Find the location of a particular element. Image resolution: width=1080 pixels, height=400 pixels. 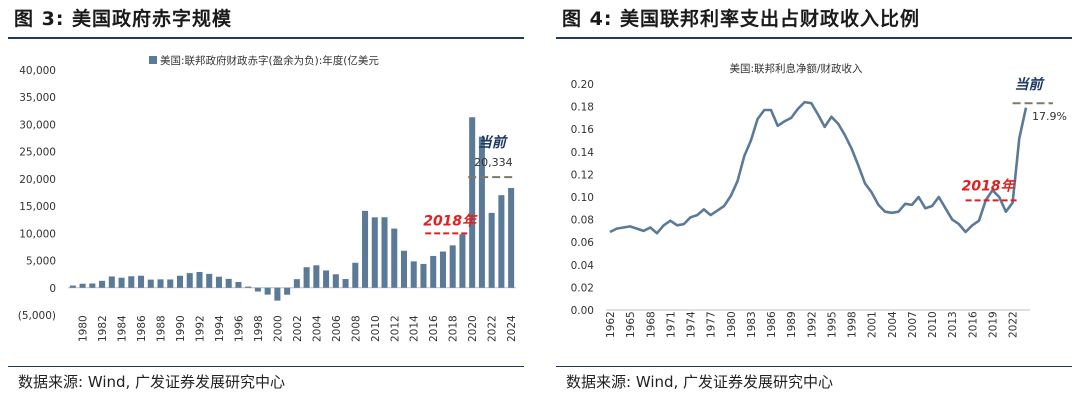

bar-2005 is located at coordinates (326, 279).